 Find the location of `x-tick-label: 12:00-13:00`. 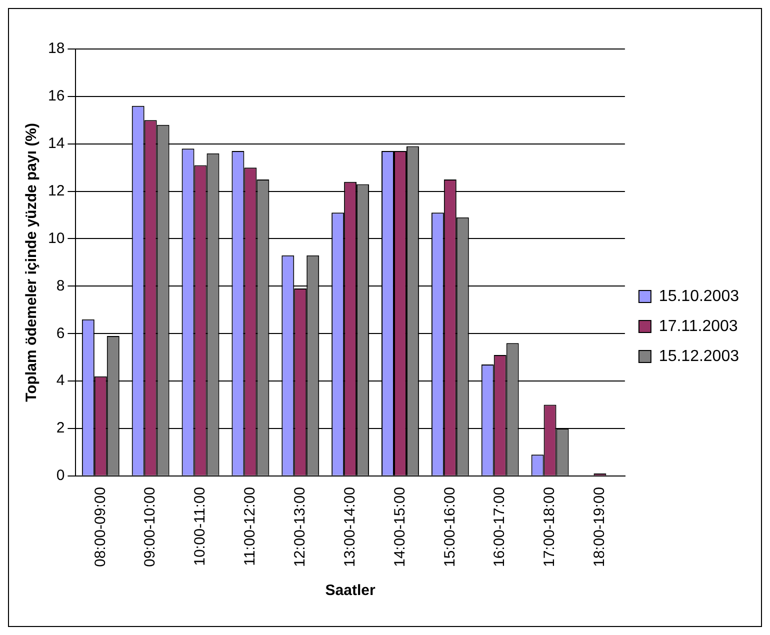

x-tick-label: 12:00-13:00 is located at coordinates (300, 527).